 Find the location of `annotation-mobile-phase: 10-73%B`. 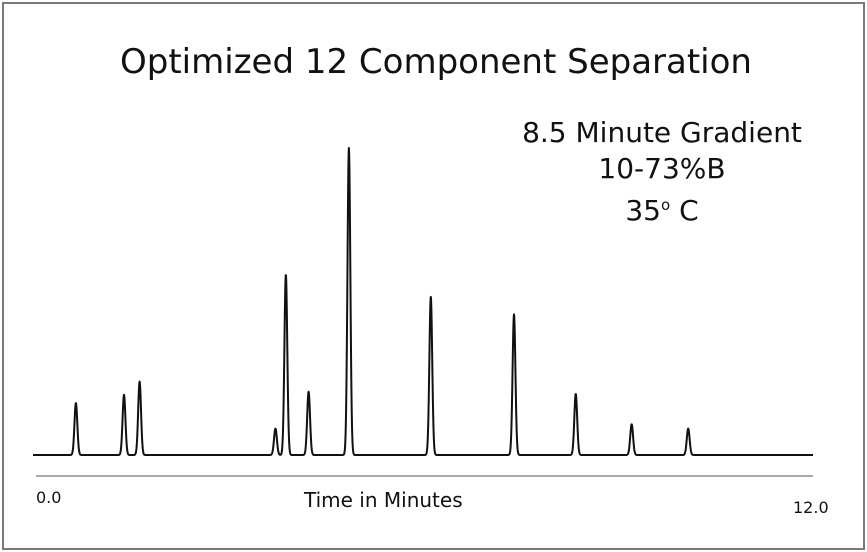

annotation-mobile-phase: 10-73%B is located at coordinates (662, 168).